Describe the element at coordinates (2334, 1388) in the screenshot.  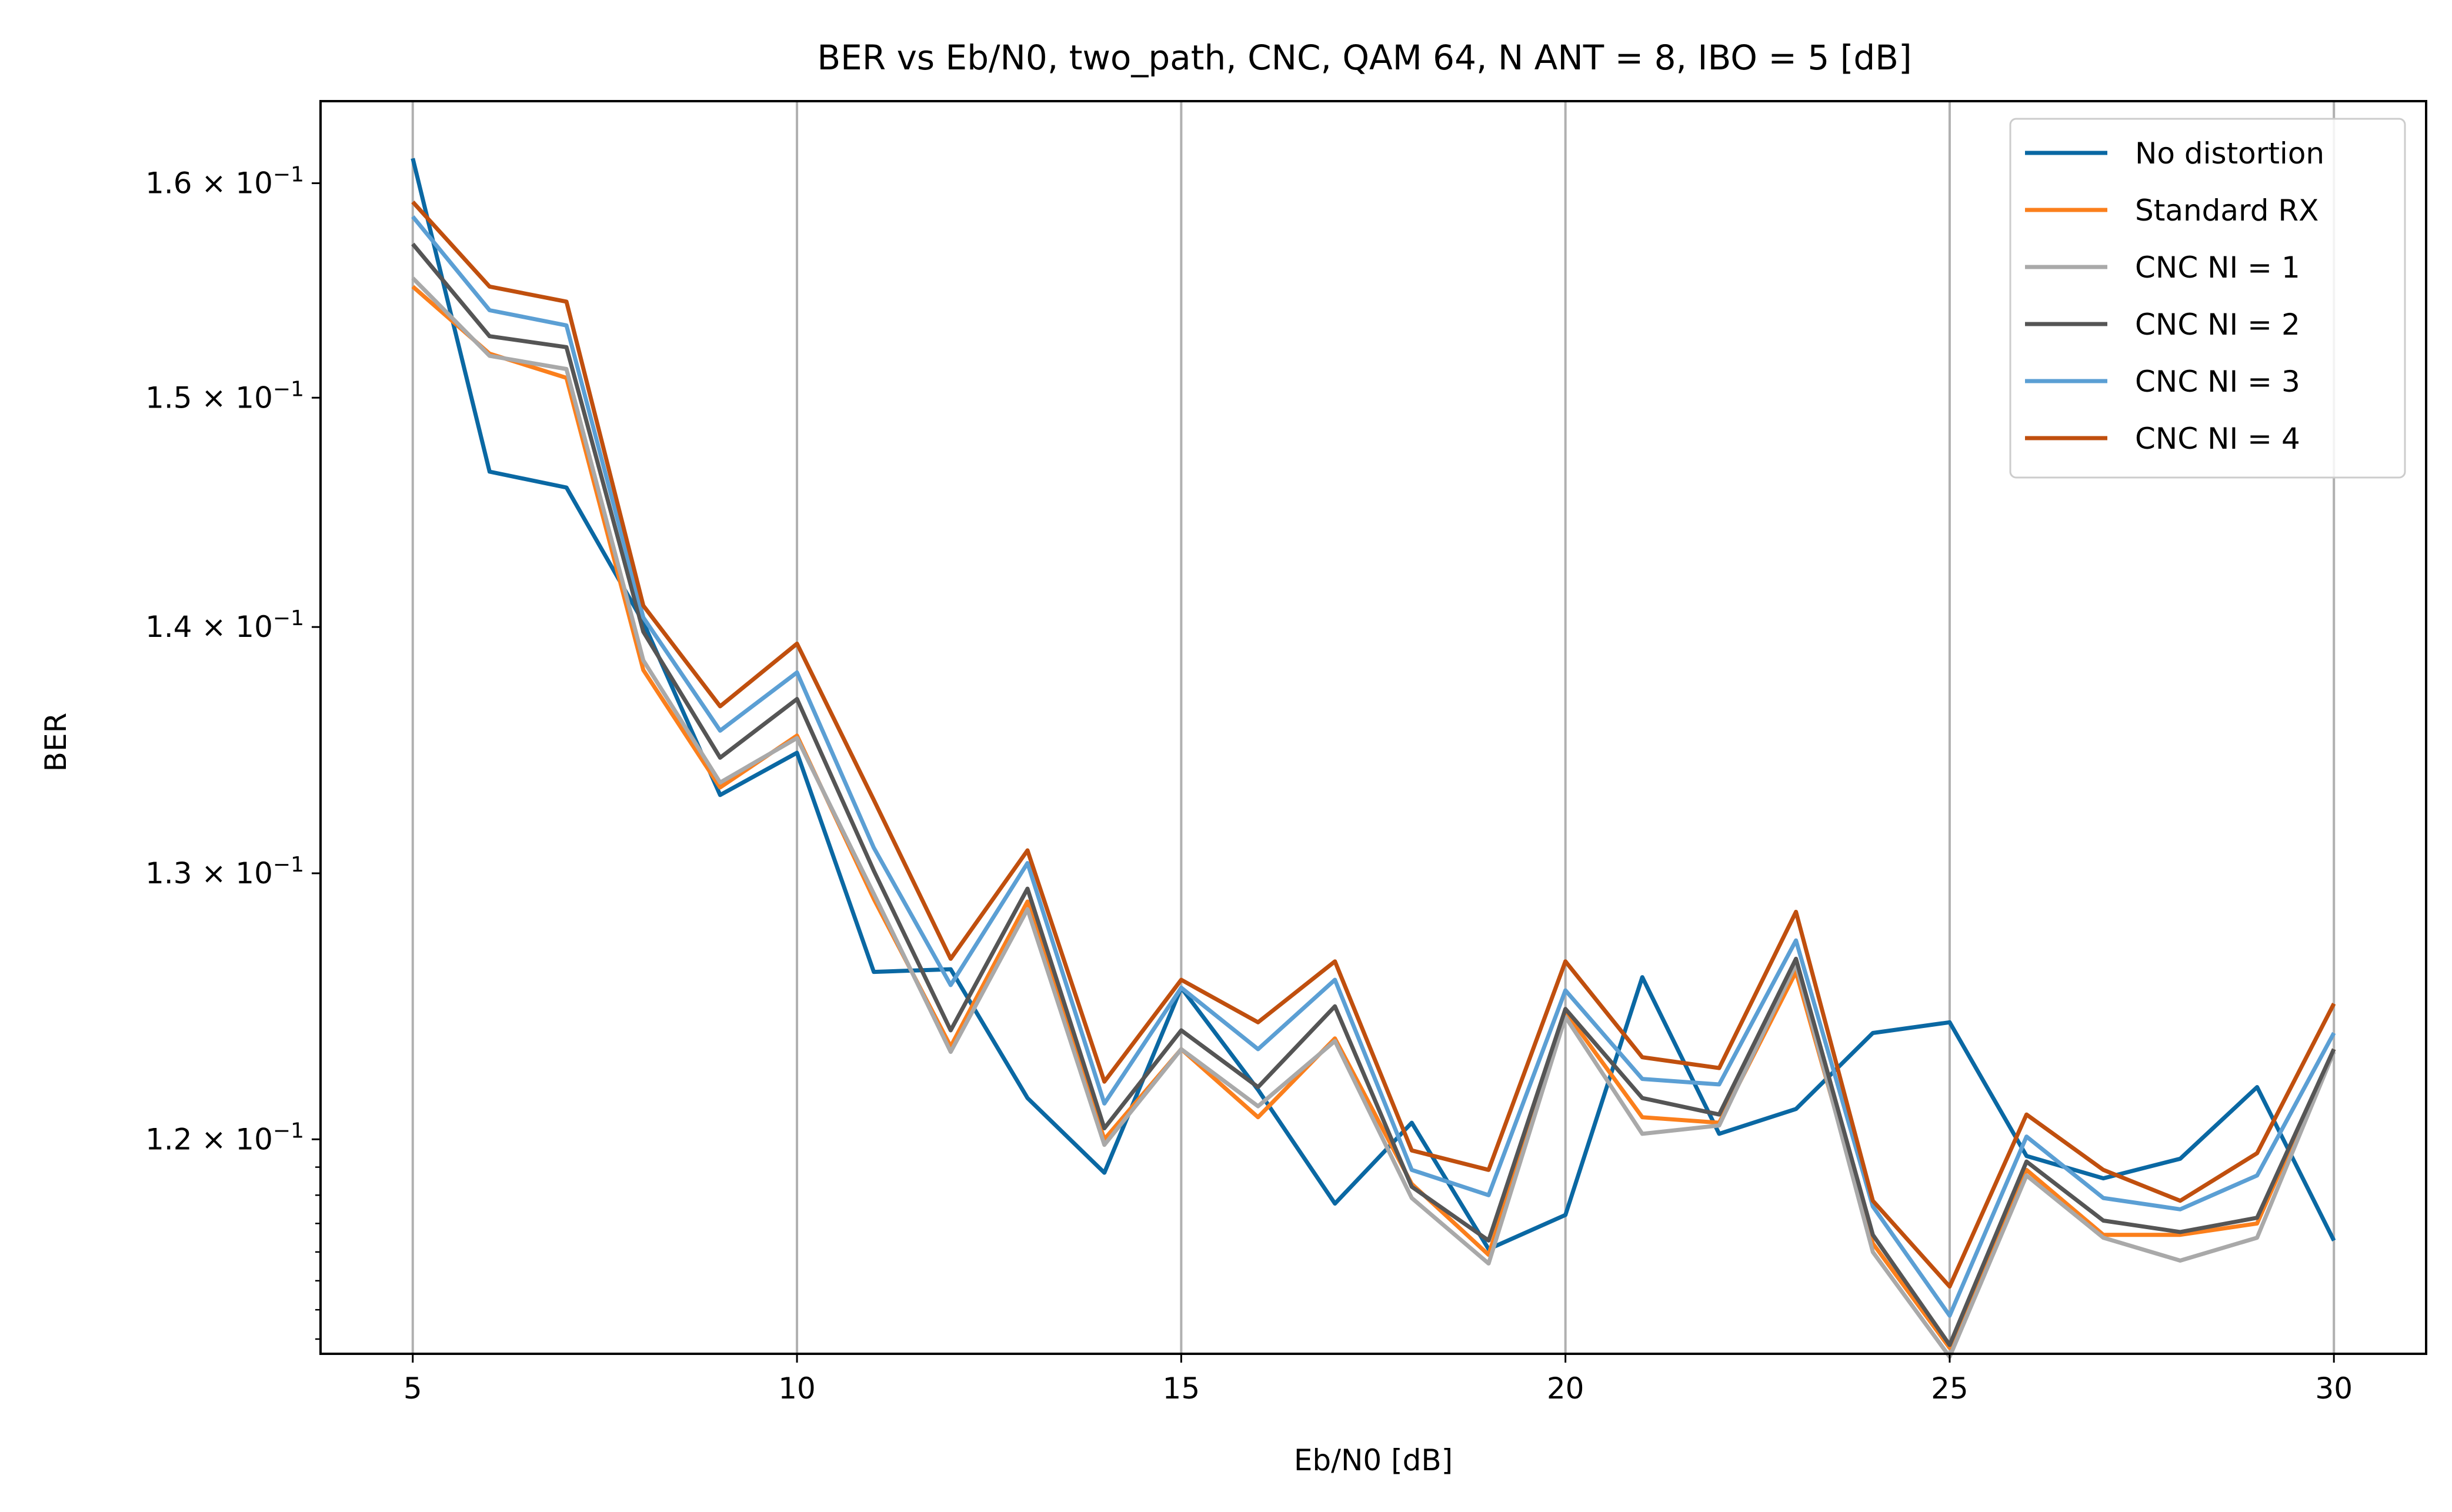
I see `x-tick-label: 30` at that location.